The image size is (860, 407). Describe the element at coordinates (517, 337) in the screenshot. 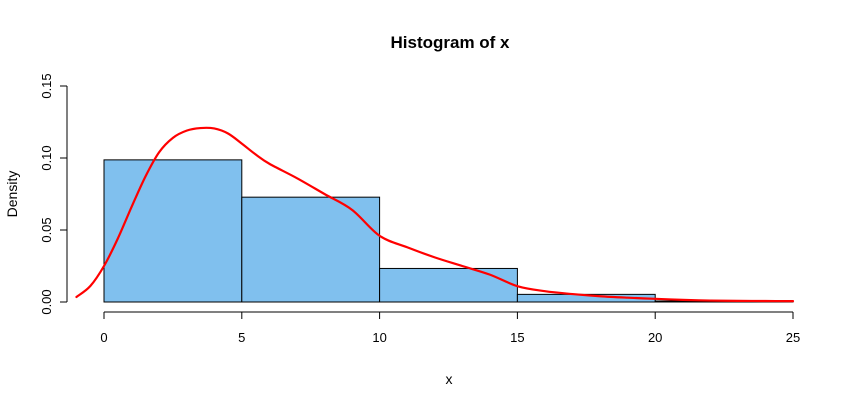

I see `x-tick-label: 15` at that location.